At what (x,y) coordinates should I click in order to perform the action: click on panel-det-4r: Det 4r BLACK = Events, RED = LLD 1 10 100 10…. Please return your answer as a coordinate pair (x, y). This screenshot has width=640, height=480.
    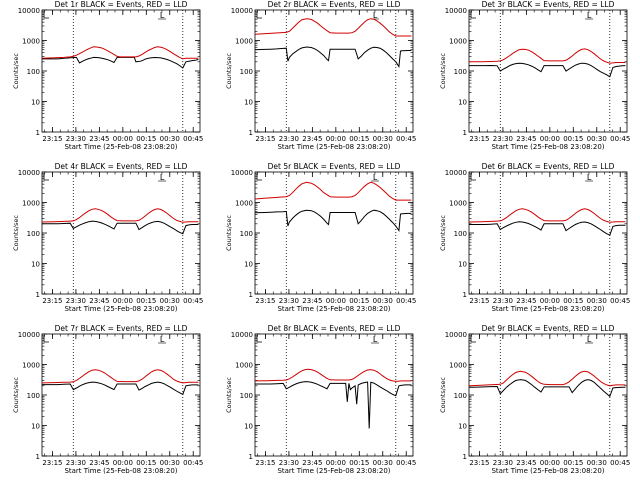
    Looking at the image, I should click on (107, 237).